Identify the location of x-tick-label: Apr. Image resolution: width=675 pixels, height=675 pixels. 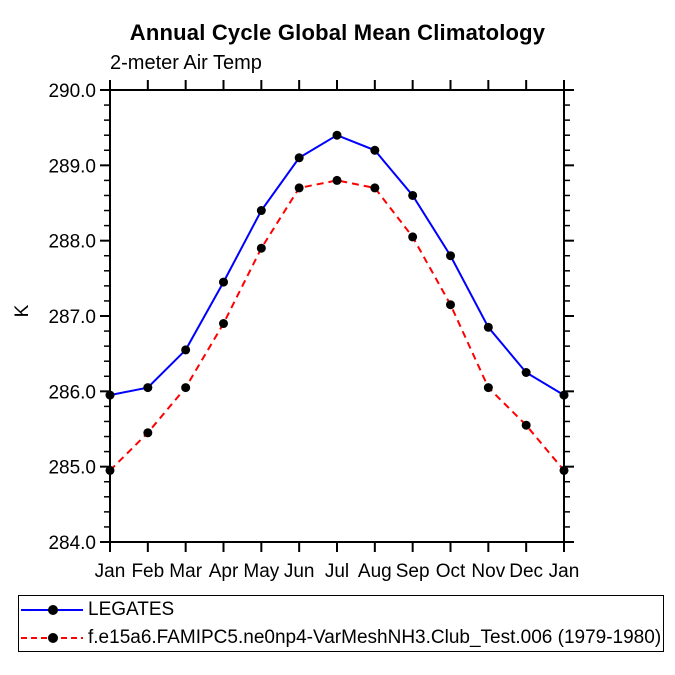
(224, 571).